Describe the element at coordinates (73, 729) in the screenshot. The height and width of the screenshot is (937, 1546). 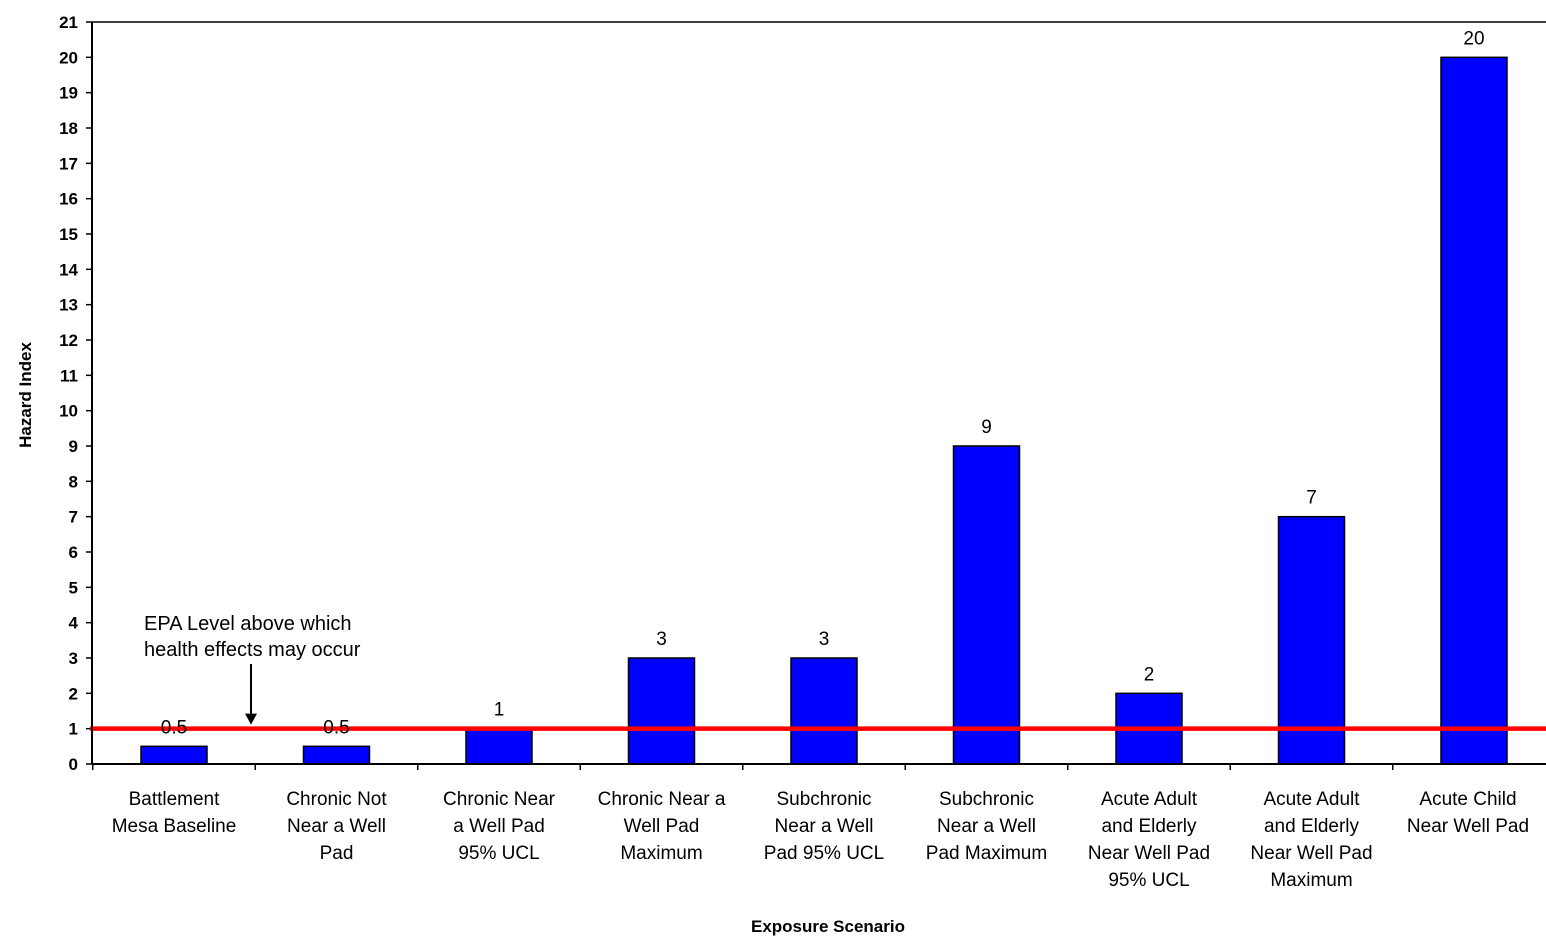
I see `y-tick-label: 1` at that location.